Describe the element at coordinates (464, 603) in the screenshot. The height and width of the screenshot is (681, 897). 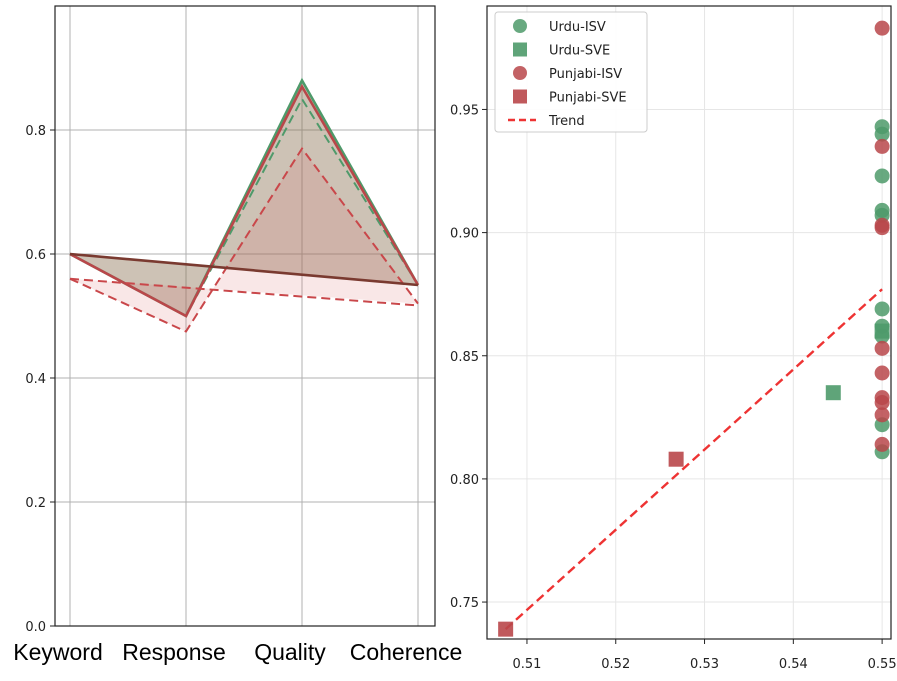
I see `right-ytick-label-0-75: 0.75` at that location.